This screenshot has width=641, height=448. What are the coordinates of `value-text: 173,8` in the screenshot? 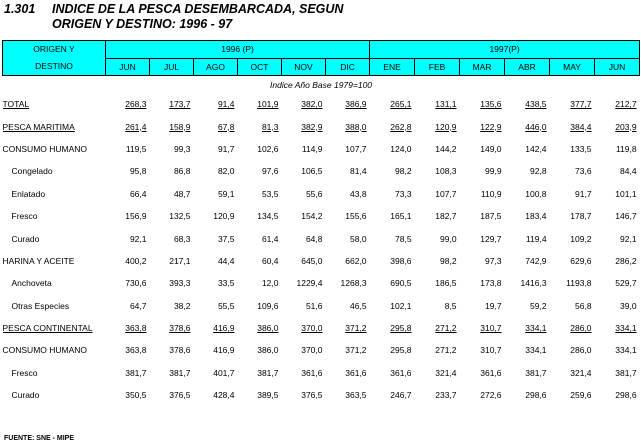 It's located at (491, 283).